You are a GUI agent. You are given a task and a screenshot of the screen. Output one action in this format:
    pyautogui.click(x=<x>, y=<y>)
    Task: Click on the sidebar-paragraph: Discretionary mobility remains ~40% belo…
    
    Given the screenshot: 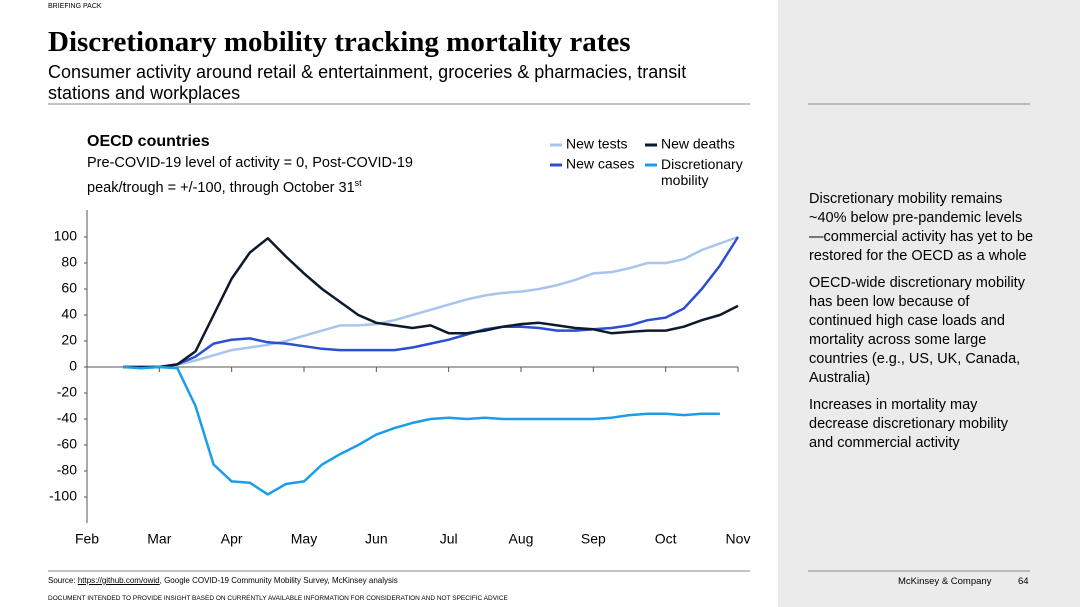 What is the action you would take?
    pyautogui.click(x=921, y=227)
    